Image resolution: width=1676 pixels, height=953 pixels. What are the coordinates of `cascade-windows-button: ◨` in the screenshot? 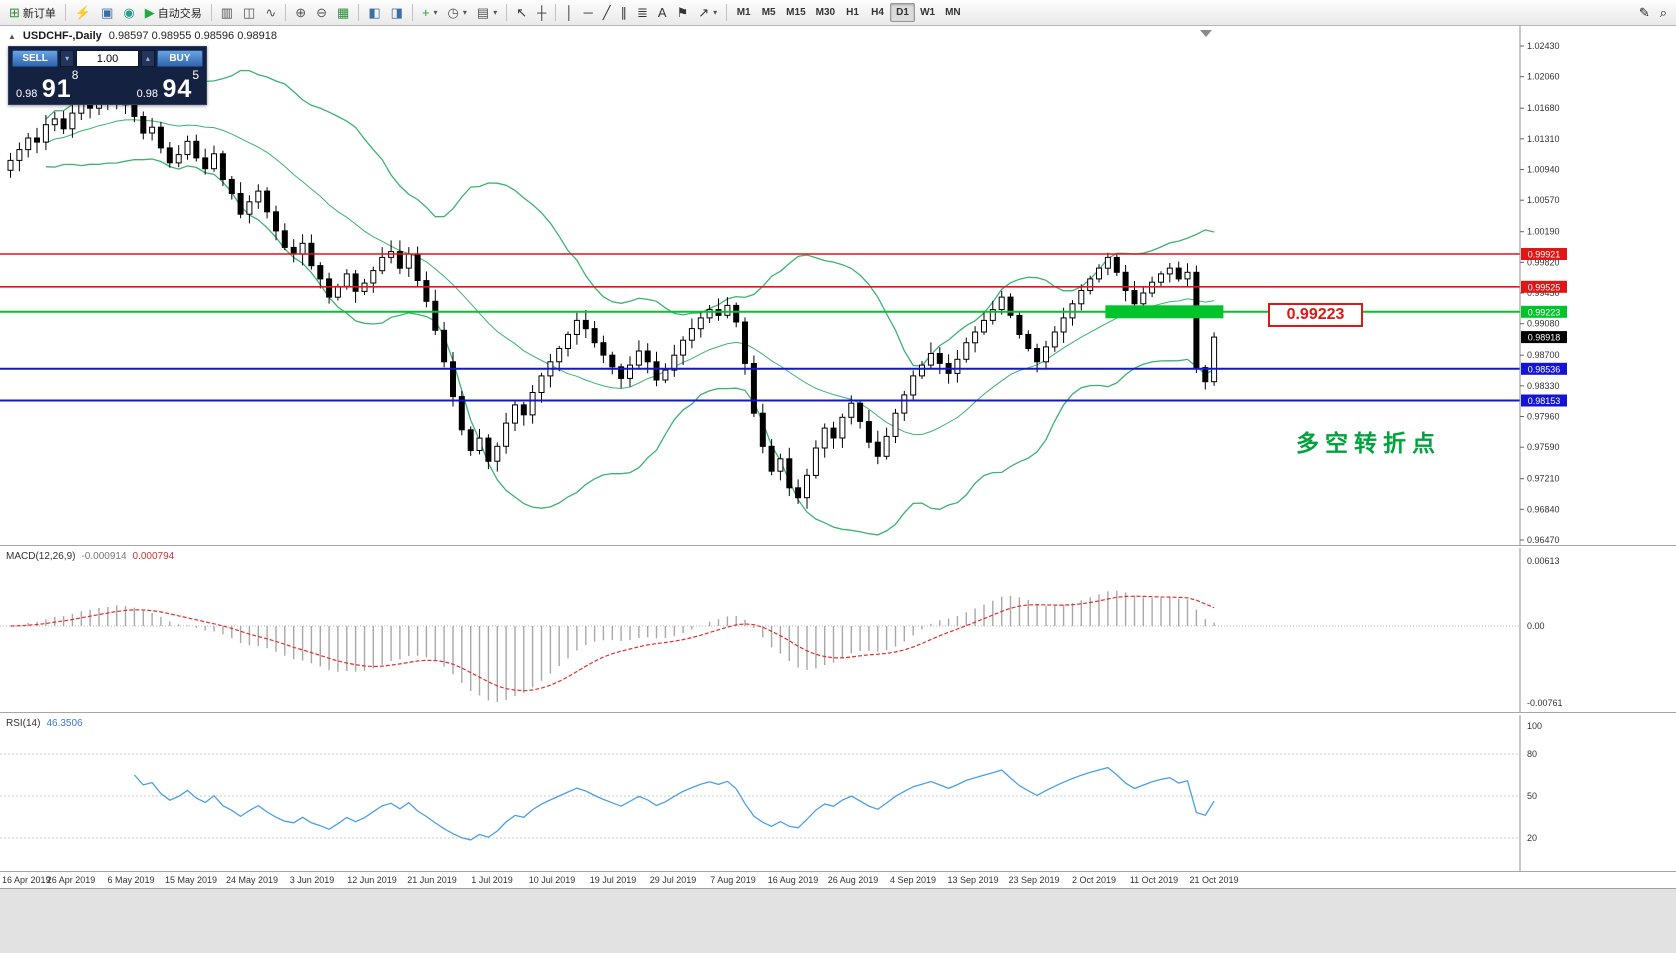 It's located at (397, 13).